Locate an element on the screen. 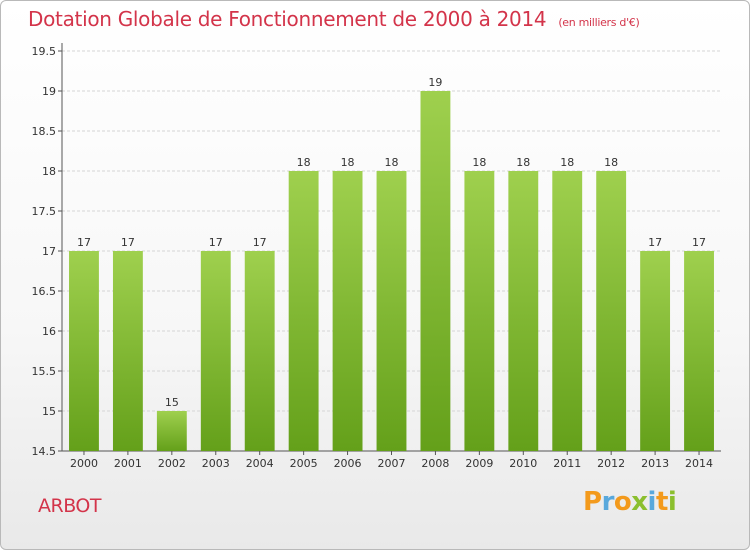 This screenshot has width=750, height=550. y-tick-label: 14.5 is located at coordinates (44, 451).